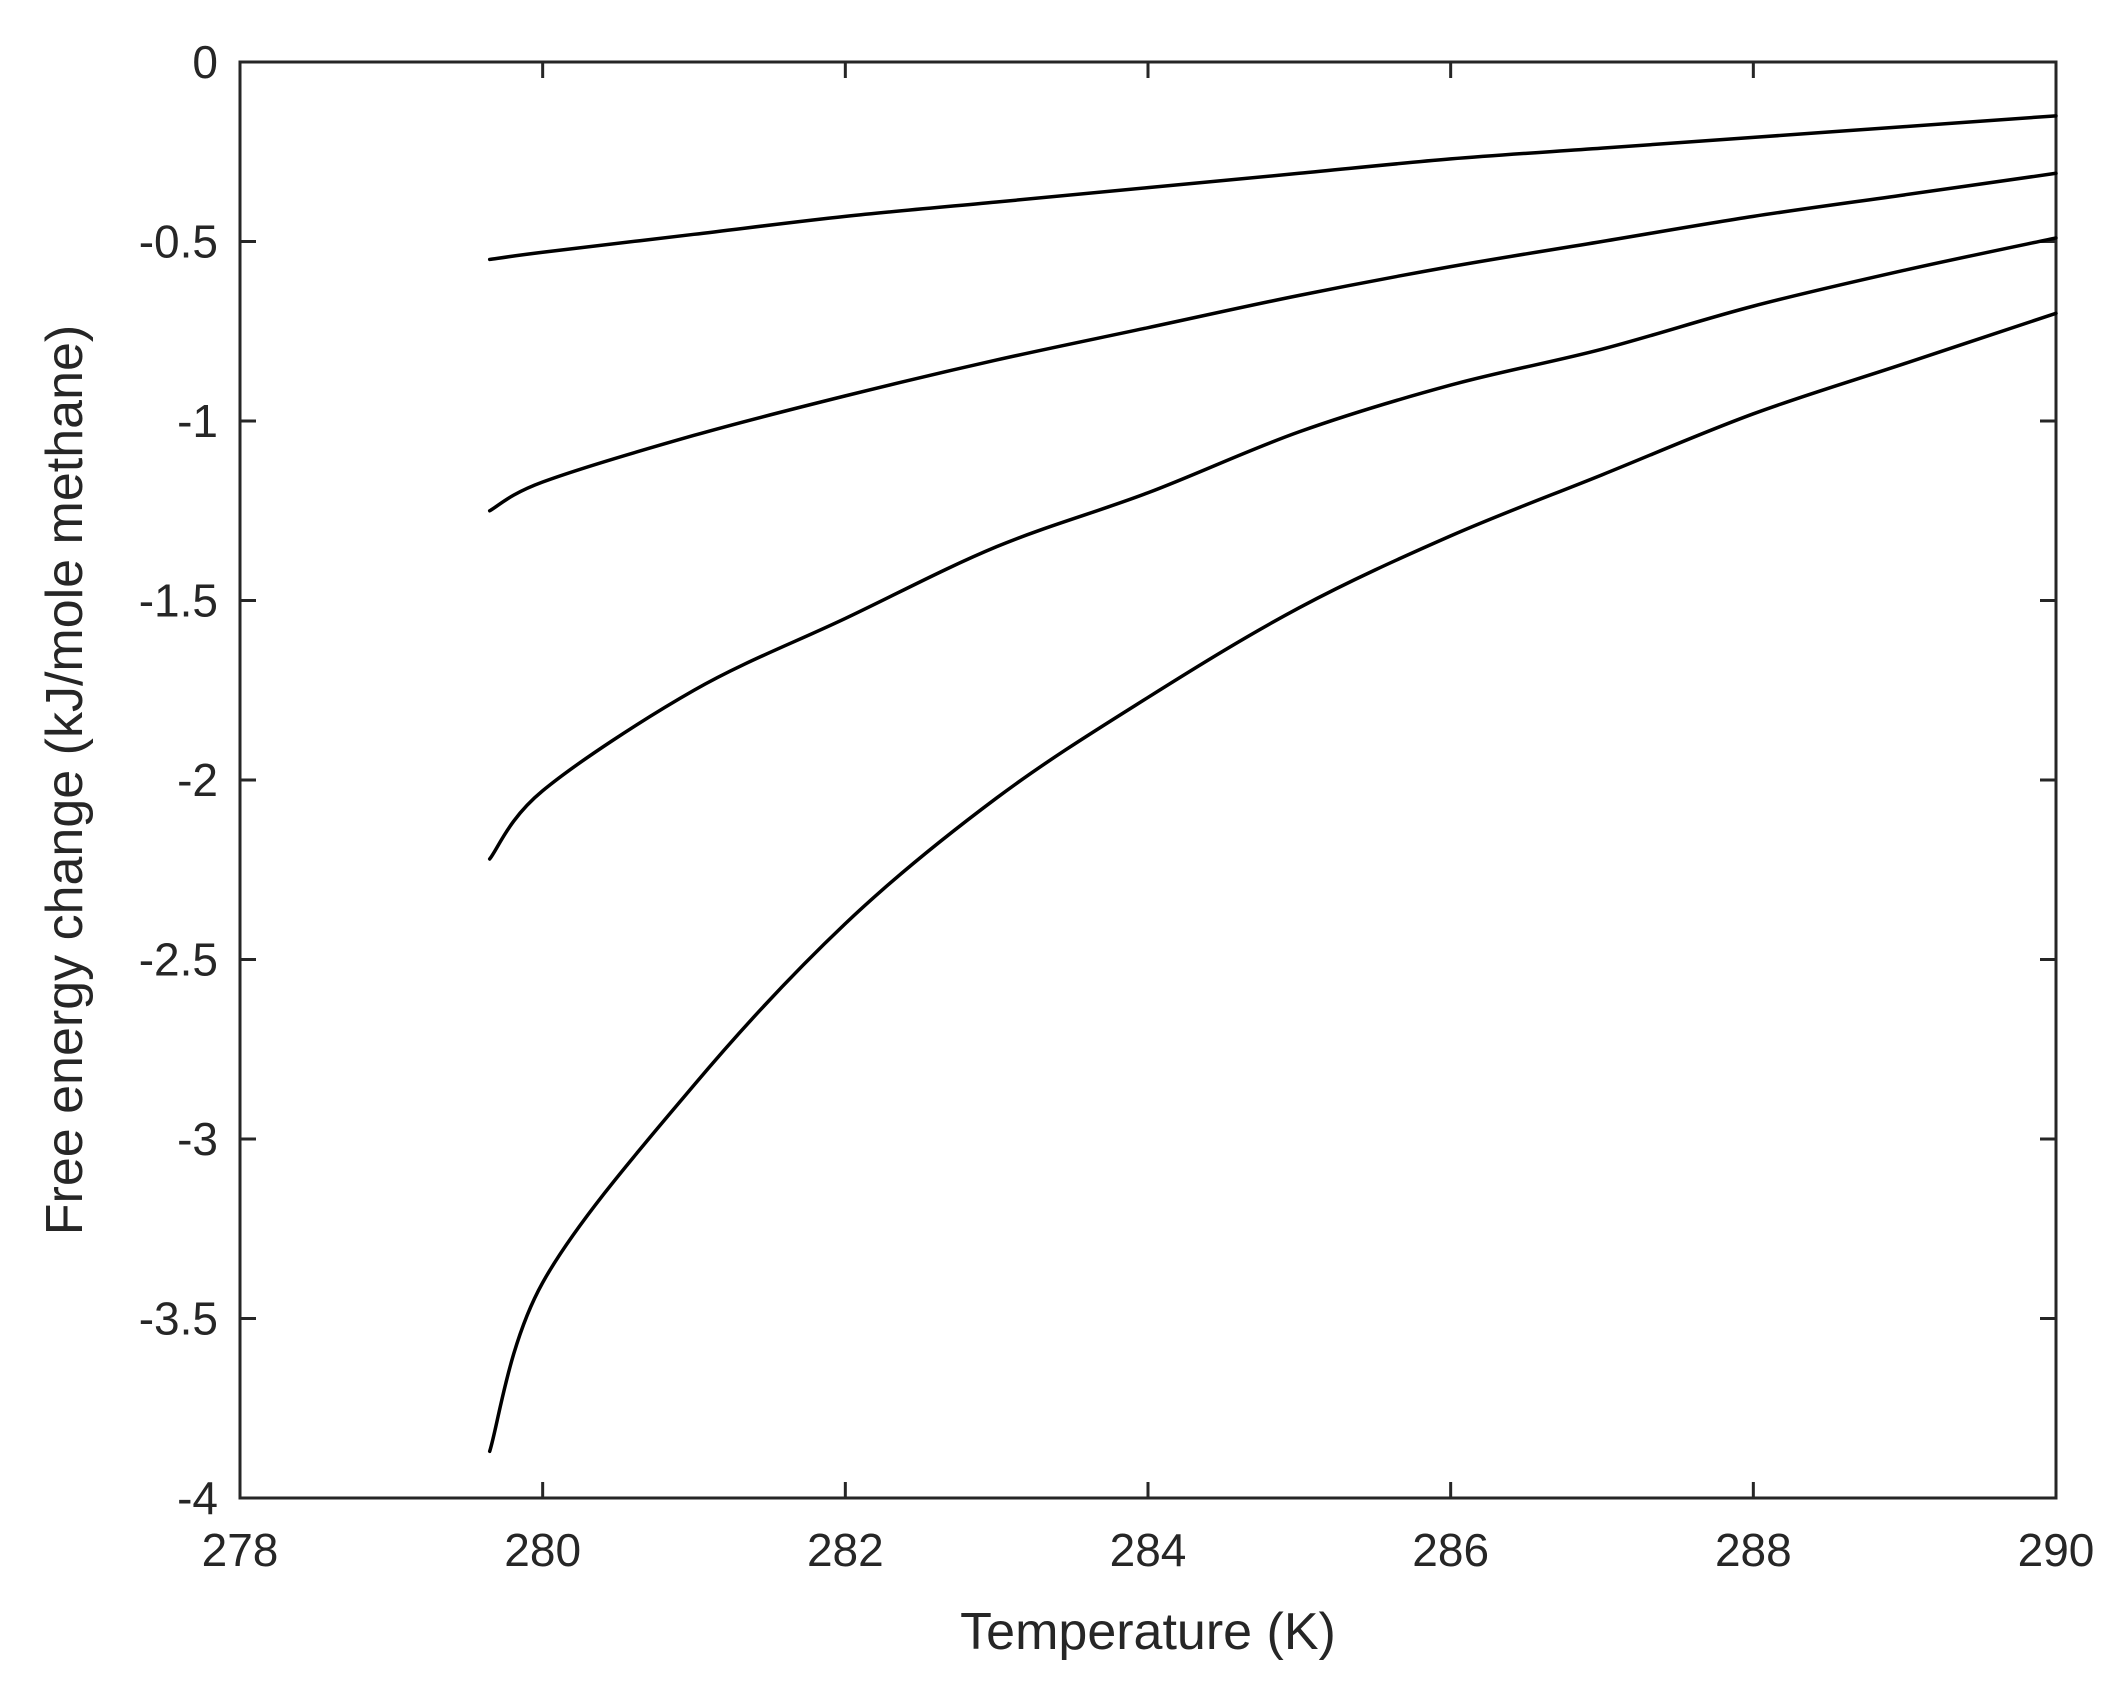  What do you see at coordinates (178, 601) in the screenshot?
I see `y-tick-label: -1.5` at bounding box center [178, 601].